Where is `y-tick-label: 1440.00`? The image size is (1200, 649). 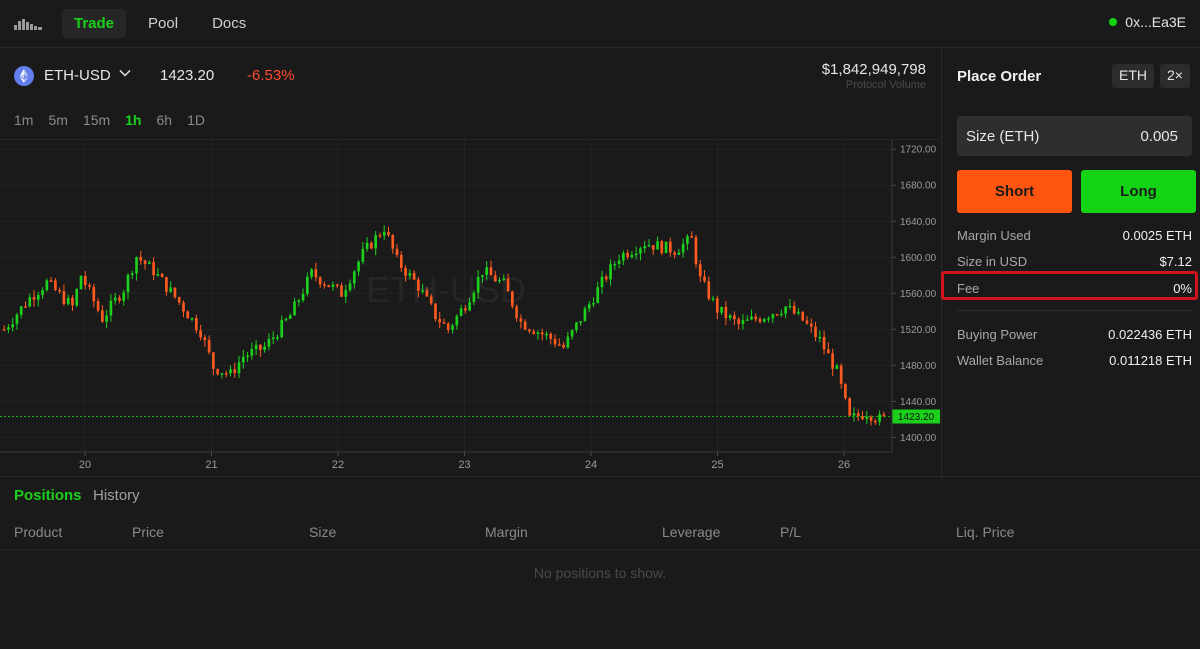
y-tick-label: 1440.00 is located at coordinates (918, 402).